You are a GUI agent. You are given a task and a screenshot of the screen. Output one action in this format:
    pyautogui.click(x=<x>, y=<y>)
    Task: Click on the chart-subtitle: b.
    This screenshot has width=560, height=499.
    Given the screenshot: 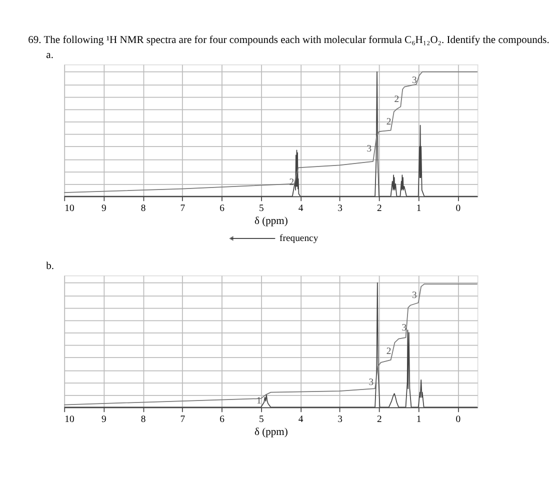 What is the action you would take?
    pyautogui.click(x=50, y=266)
    